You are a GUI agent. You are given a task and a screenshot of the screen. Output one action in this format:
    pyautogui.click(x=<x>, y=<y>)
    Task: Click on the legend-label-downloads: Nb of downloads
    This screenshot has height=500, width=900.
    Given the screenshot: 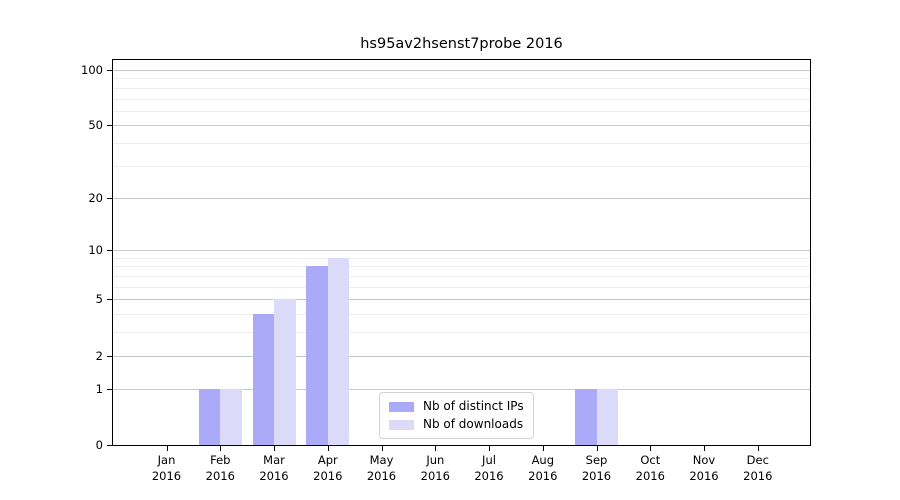 What is the action you would take?
    pyautogui.click(x=473, y=424)
    